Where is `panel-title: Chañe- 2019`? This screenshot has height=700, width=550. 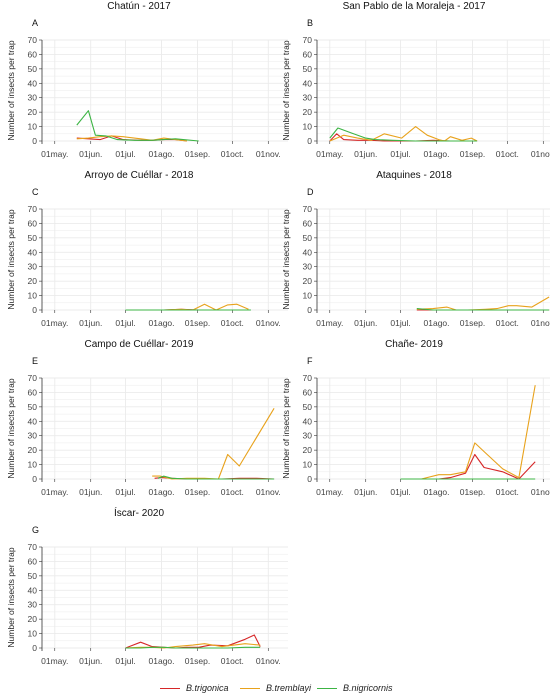
panel-title: Chañe- 2019 is located at coordinates (414, 344).